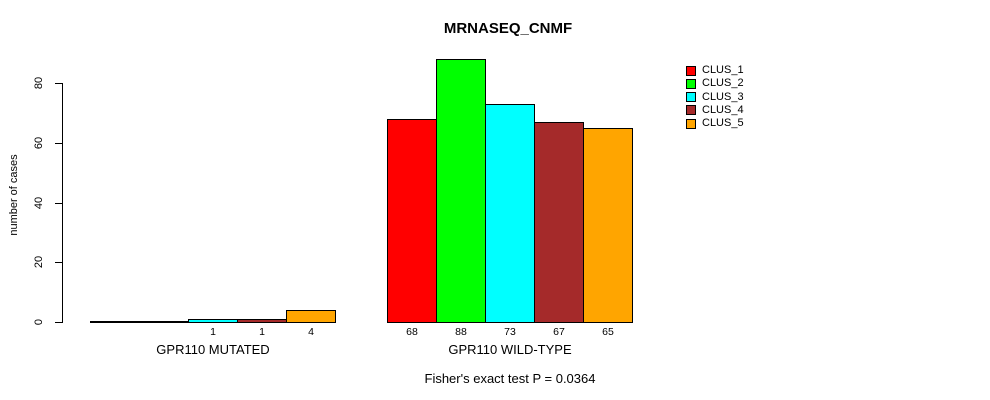 The width and height of the screenshot is (990, 400). What do you see at coordinates (39, 322) in the screenshot?
I see `y-tick-label: 0` at bounding box center [39, 322].